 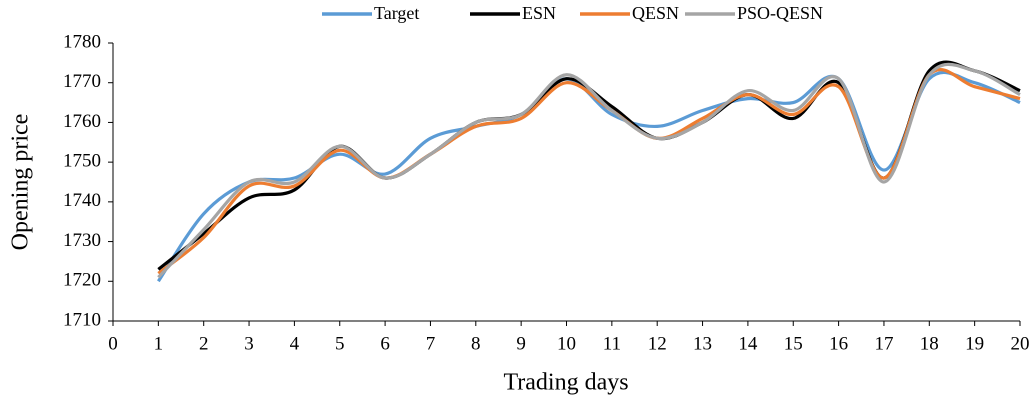 What do you see at coordinates (204, 343) in the screenshot?
I see `x-tick-label: 2` at bounding box center [204, 343].